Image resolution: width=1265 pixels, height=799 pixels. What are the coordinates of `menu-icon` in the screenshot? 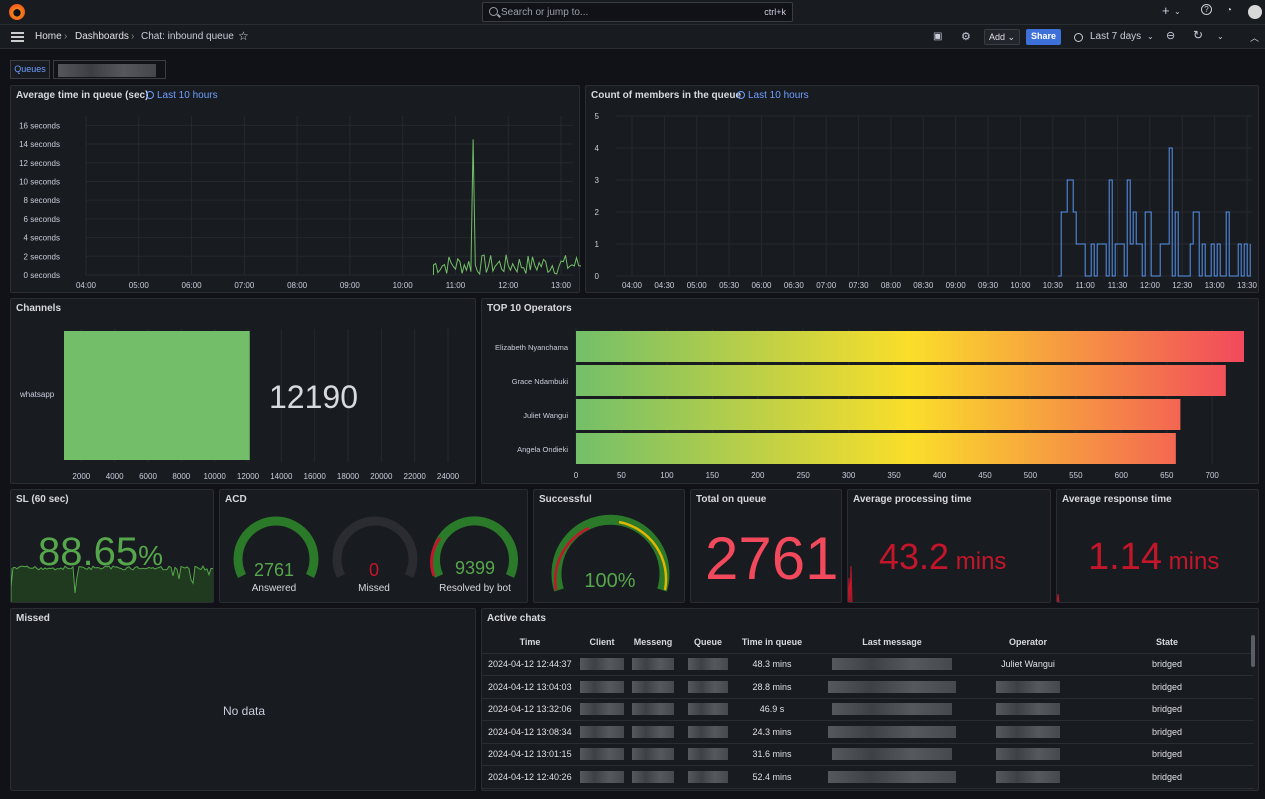 It's located at (17, 37).